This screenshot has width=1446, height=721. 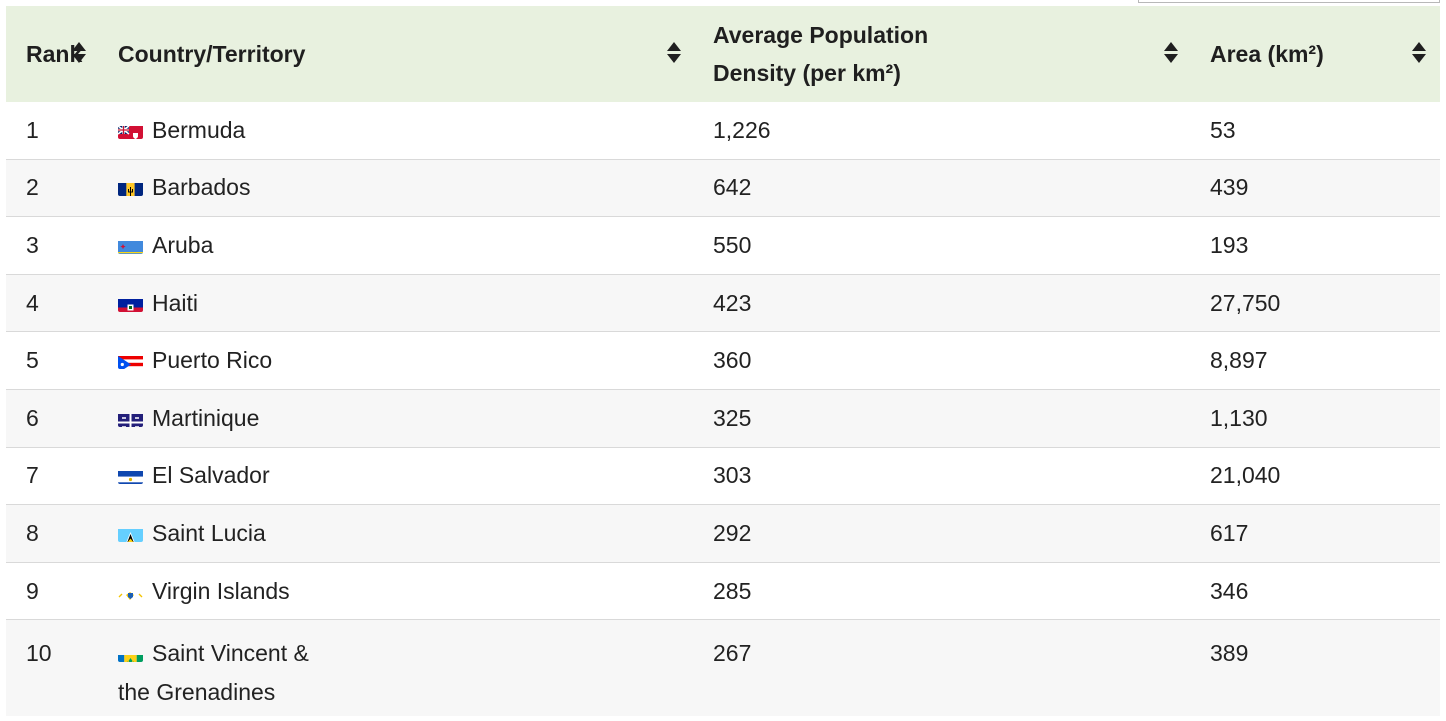 What do you see at coordinates (52, 245) in the screenshot?
I see `rank-cell: 3` at bounding box center [52, 245].